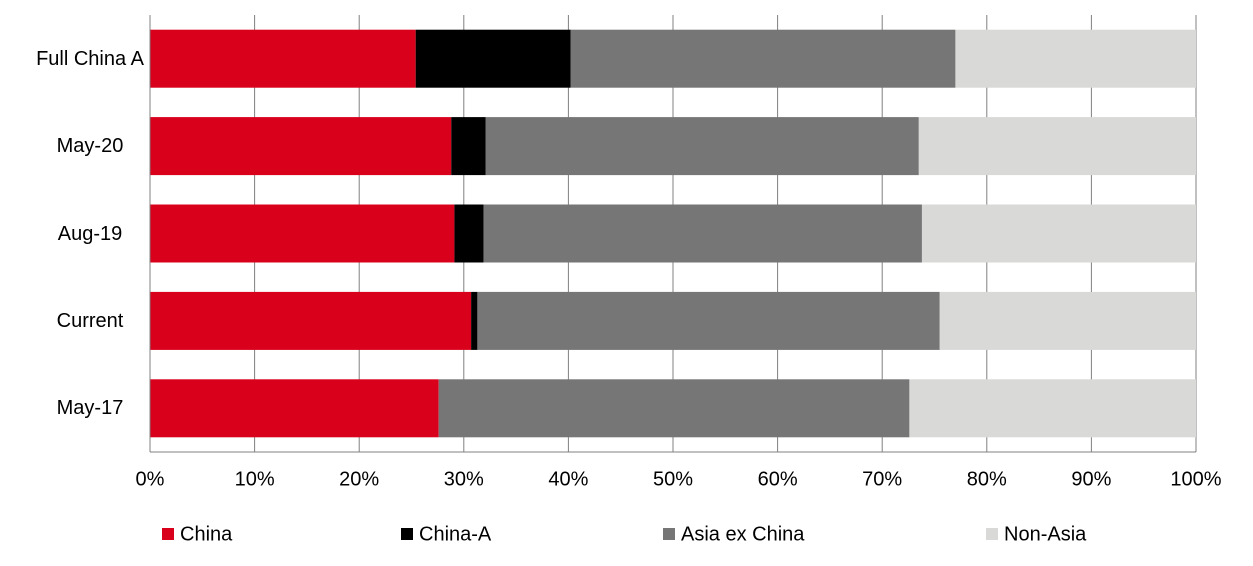 Image resolution: width=1253 pixels, height=566 pixels. I want to click on x-tick-label: 80%, so click(987, 479).